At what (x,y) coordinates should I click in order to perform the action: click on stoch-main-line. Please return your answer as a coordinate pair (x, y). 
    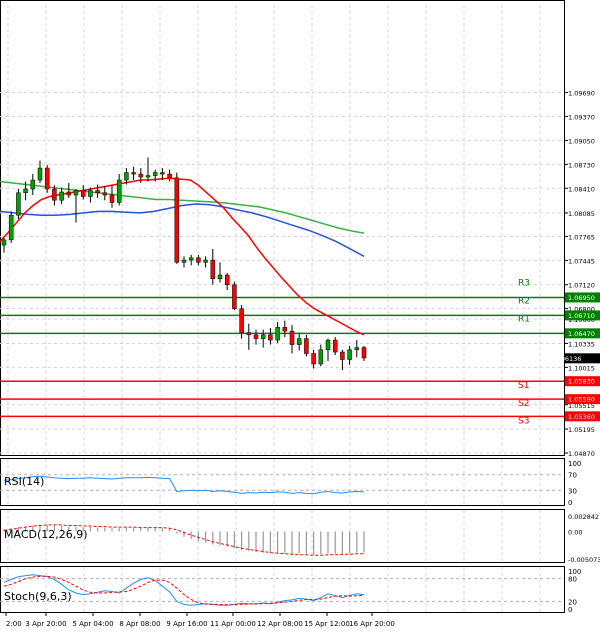
    Looking at the image, I should click on (184, 590).